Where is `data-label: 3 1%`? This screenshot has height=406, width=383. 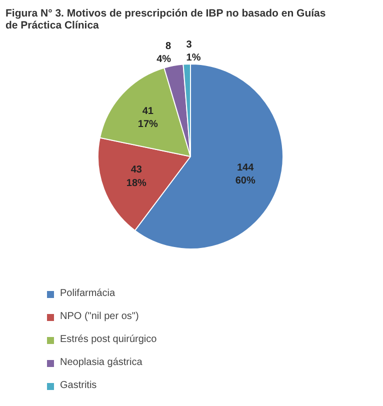
data-label: 3 1% is located at coordinates (193, 51).